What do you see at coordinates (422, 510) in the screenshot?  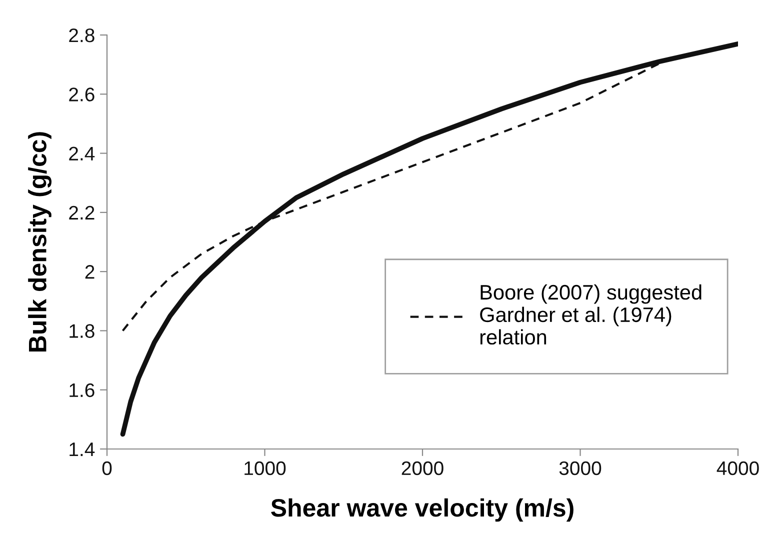 I see `x-axis-title: Shear wave velocity (m/s)` at bounding box center [422, 510].